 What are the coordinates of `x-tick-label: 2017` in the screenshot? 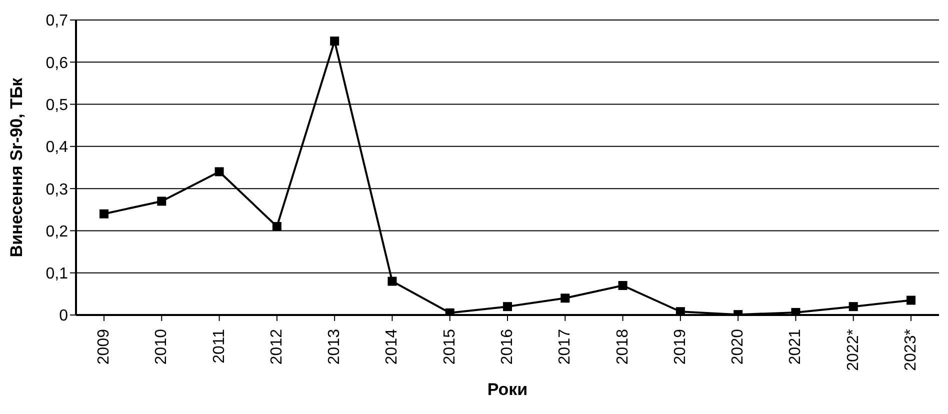 It's located at (565, 346).